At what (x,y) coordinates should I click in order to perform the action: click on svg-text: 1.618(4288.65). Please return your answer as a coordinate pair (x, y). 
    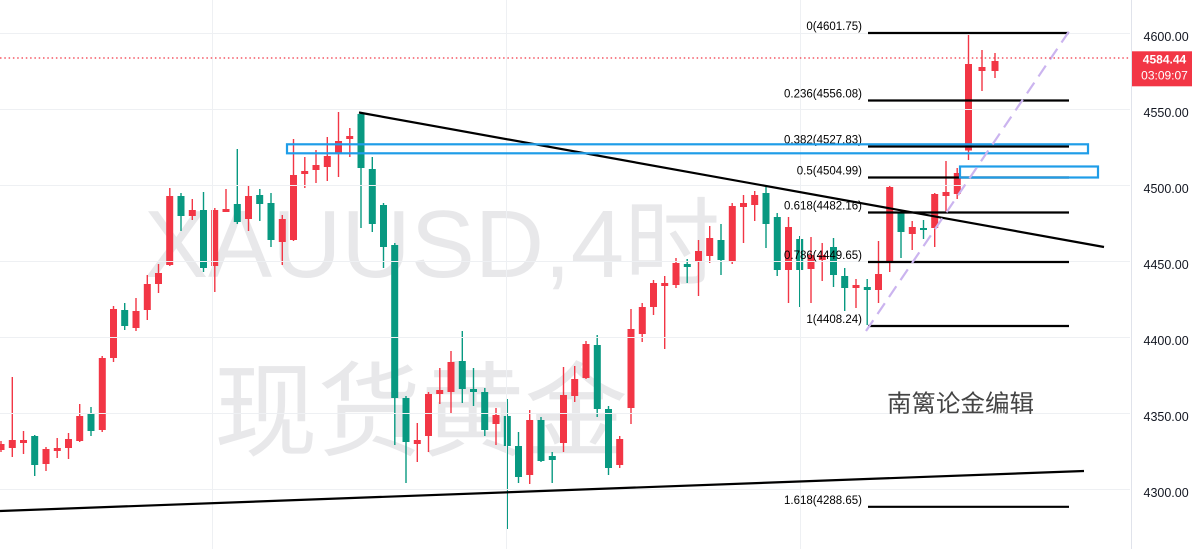
    Looking at the image, I should click on (823, 501).